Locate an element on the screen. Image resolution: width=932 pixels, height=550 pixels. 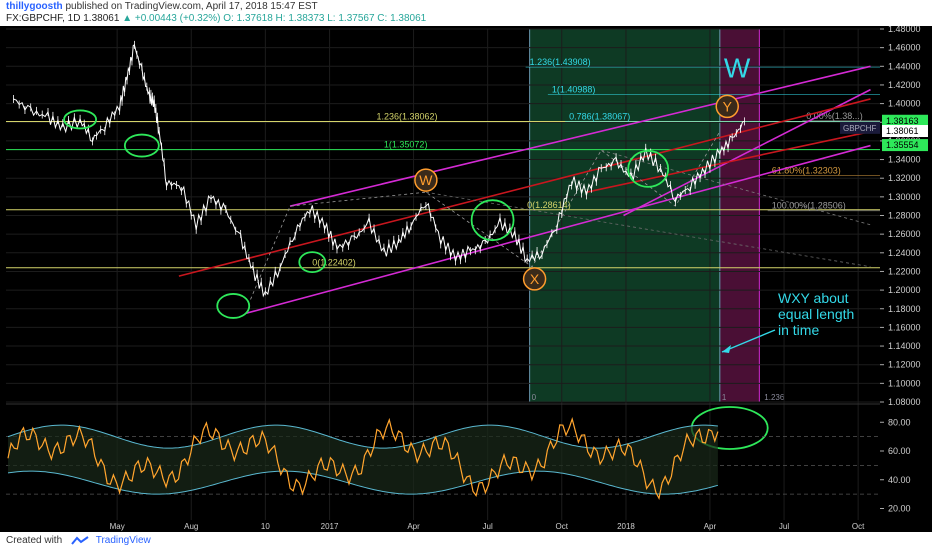
x-tick-label: 2017 is located at coordinates (330, 526).